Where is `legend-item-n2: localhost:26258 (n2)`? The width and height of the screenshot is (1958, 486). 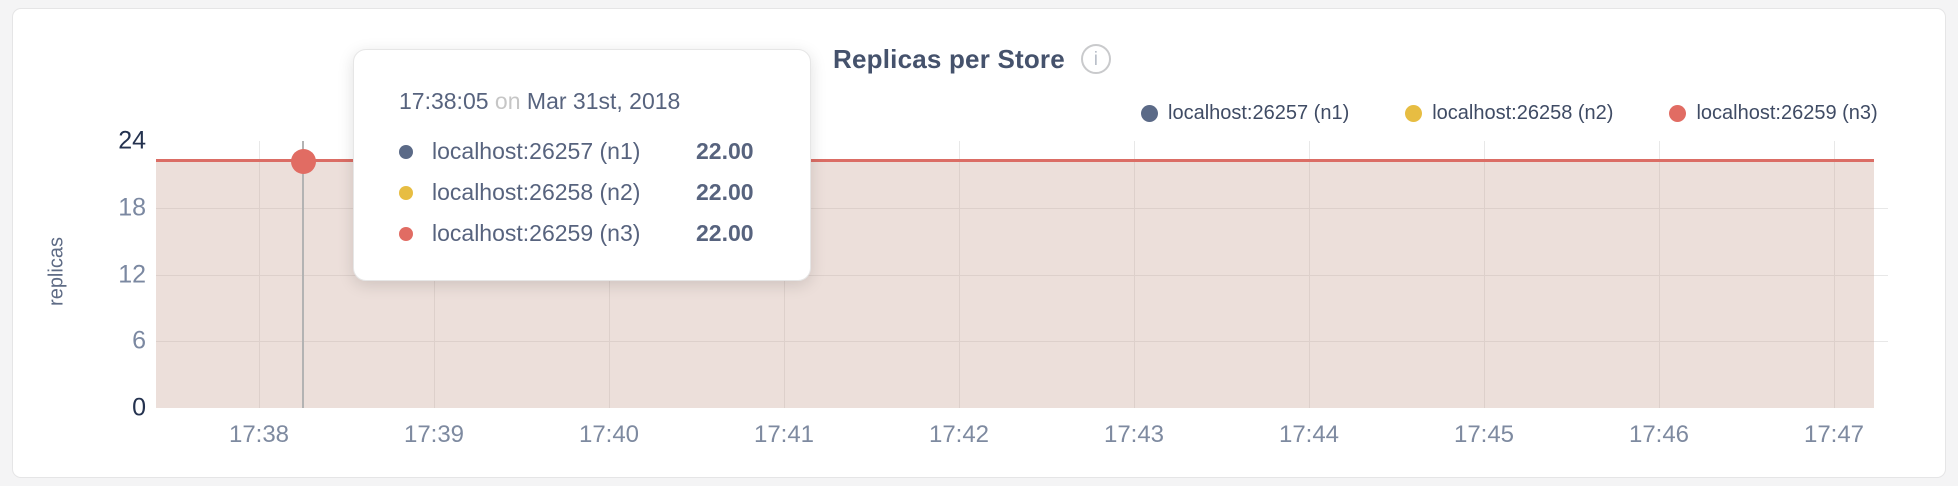 legend-item-n2: localhost:26258 (n2) is located at coordinates (1509, 113).